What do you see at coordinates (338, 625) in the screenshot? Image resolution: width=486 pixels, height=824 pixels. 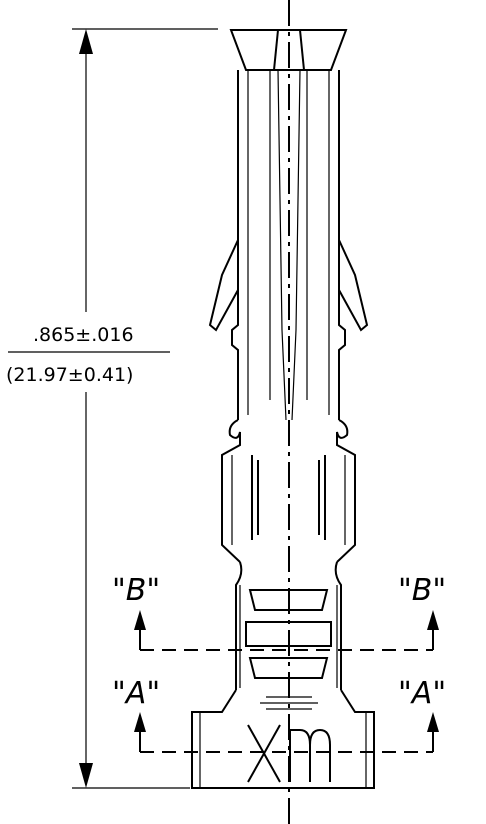 I see `neck-right` at bounding box center [338, 625].